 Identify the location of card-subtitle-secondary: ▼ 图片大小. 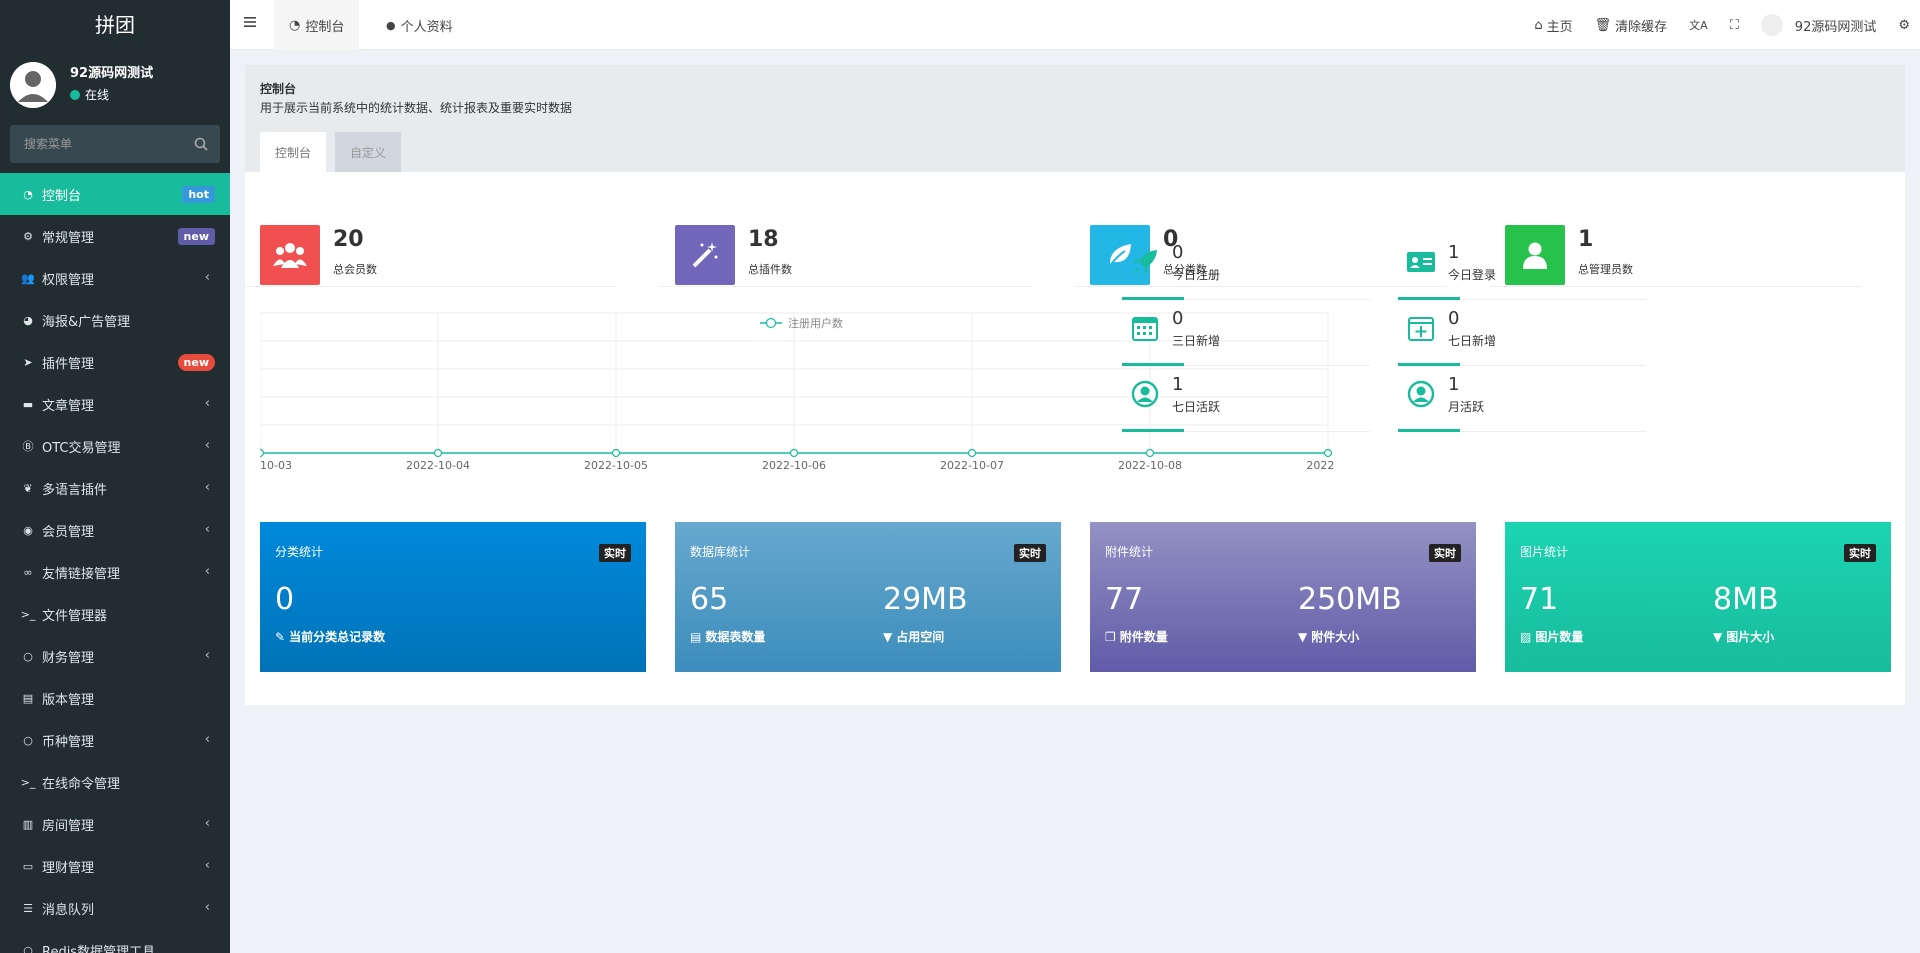
(1743, 636).